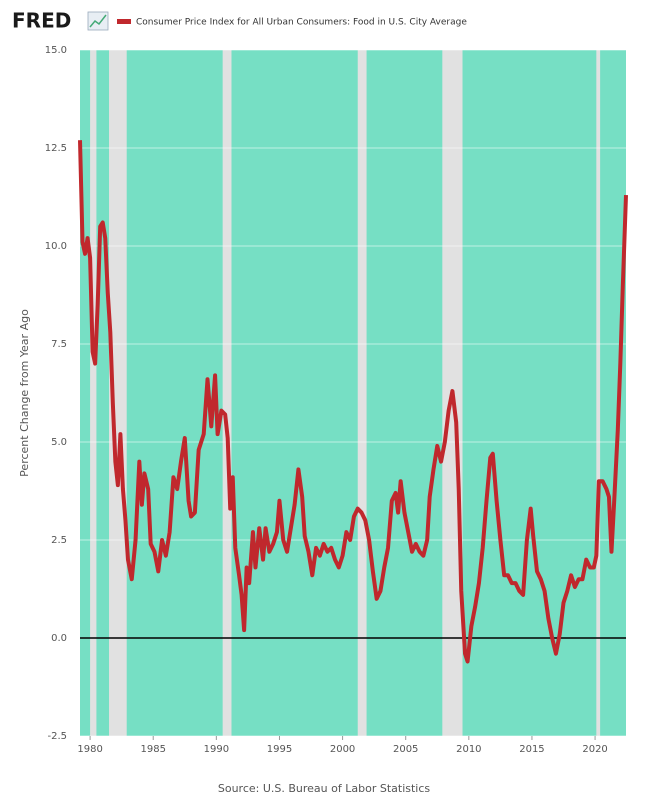  I want to click on y-axis-label: Percent Change from Year Ago, so click(24, 393).